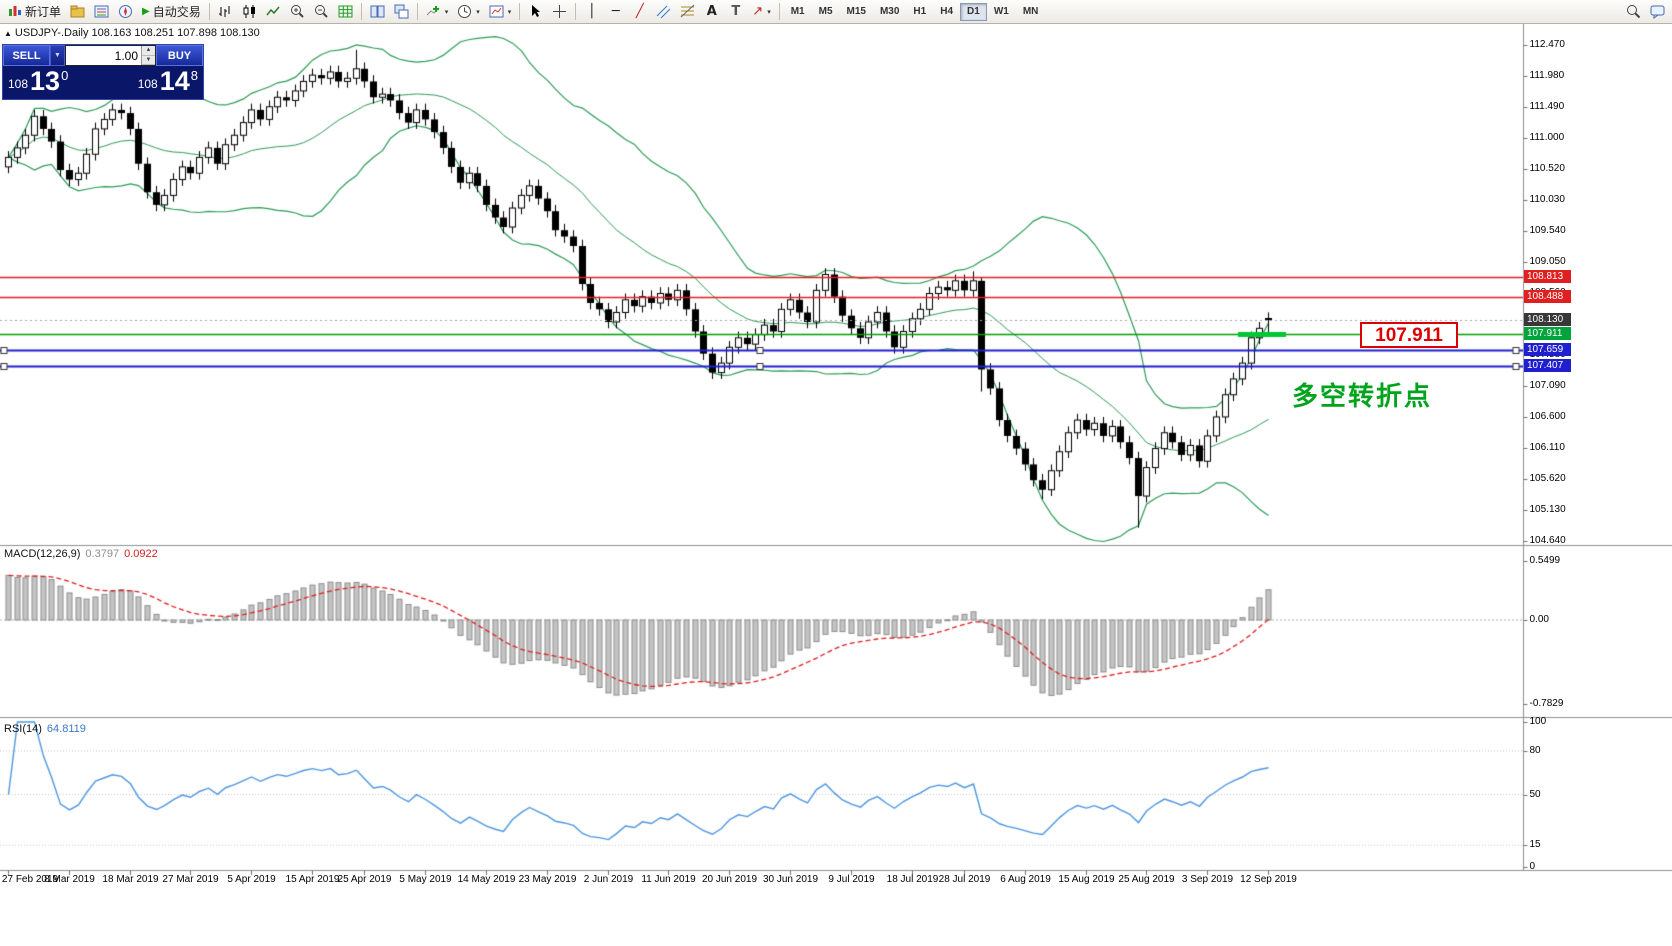  I want to click on timeframe-button-m30: M30, so click(889, 12).